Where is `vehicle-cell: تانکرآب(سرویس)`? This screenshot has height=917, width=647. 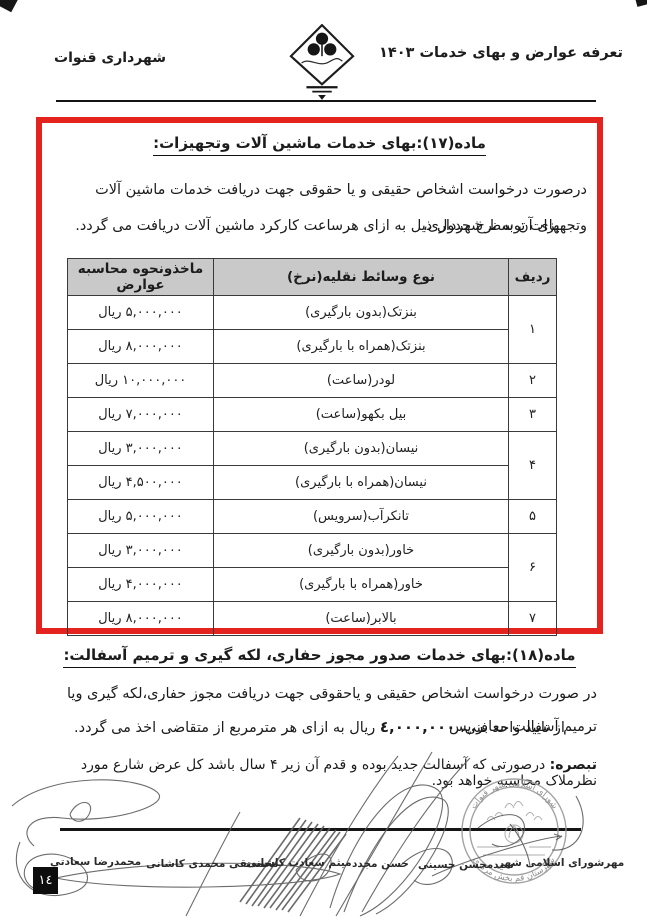
vehicle-cell: تانکرآب(سرویس) is located at coordinates (361, 516).